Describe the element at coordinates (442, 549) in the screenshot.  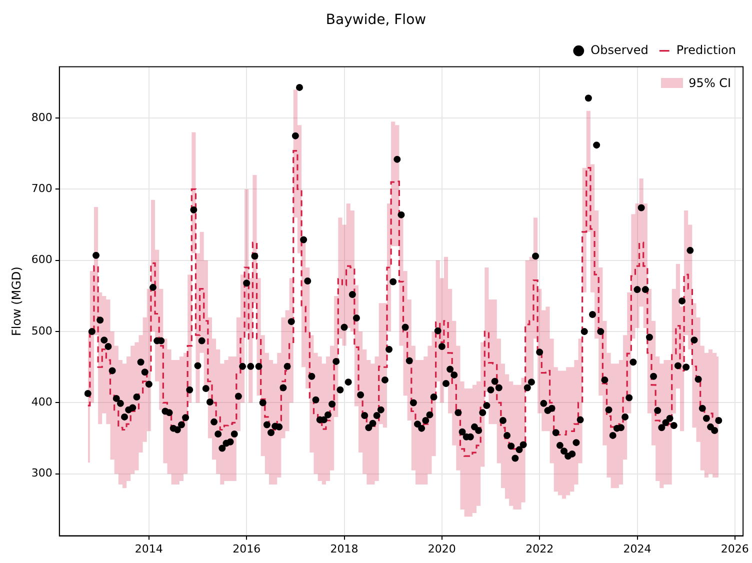
I see `x-tick-label: 2020` at that location.